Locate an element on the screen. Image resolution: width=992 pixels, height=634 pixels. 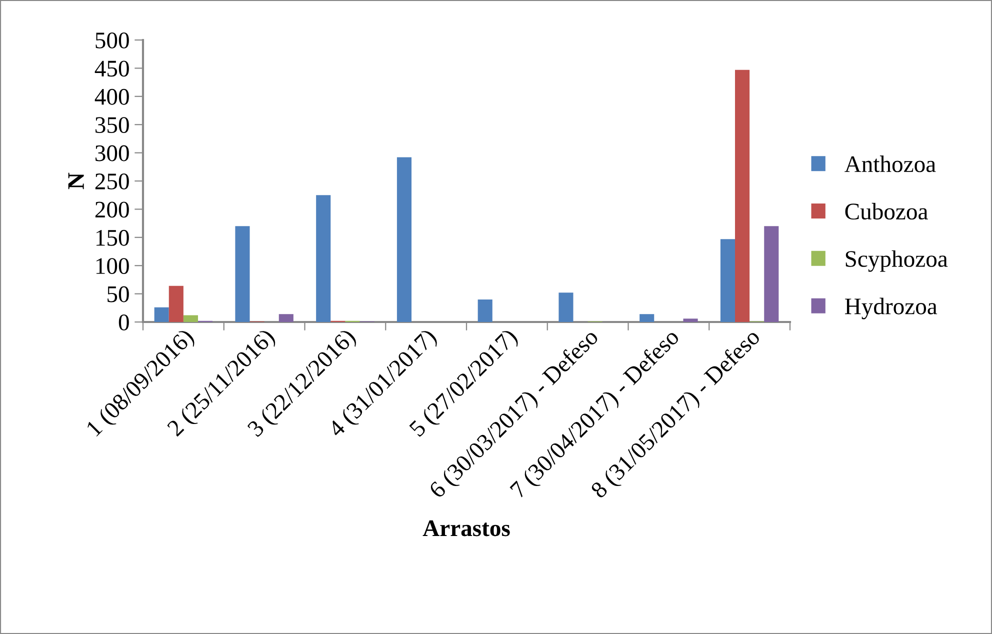
y-tick-label: 200 is located at coordinates (112, 210).